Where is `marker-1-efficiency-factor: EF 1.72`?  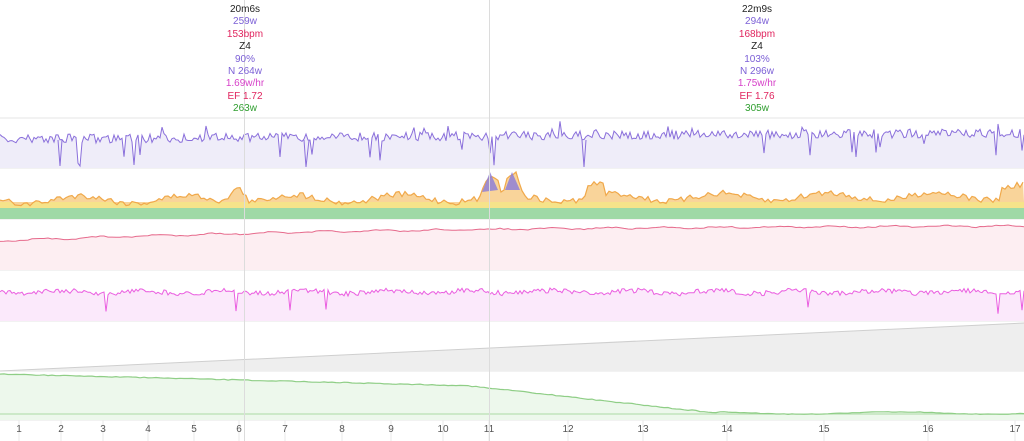 marker-1-efficiency-factor: EF 1.72 is located at coordinates (245, 96).